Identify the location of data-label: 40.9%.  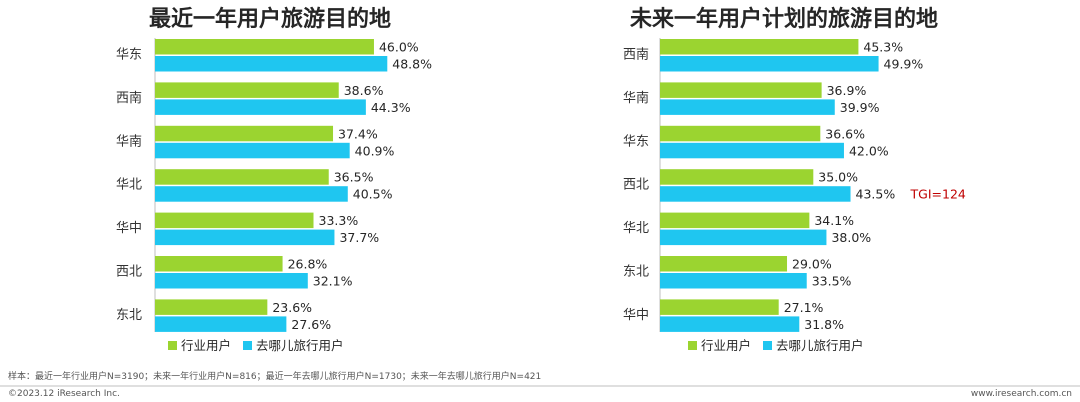
(375, 150).